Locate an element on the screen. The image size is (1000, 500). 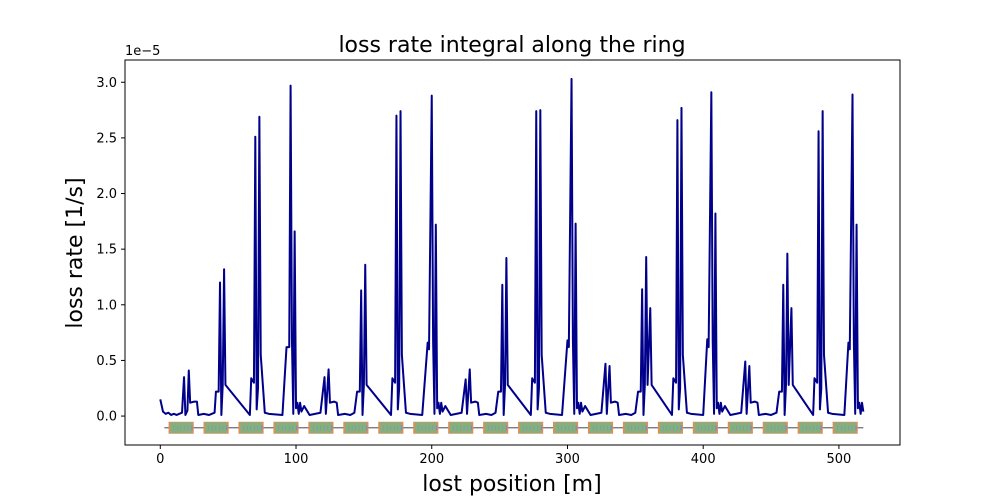
x-tick-label: 500 is located at coordinates (839, 459).